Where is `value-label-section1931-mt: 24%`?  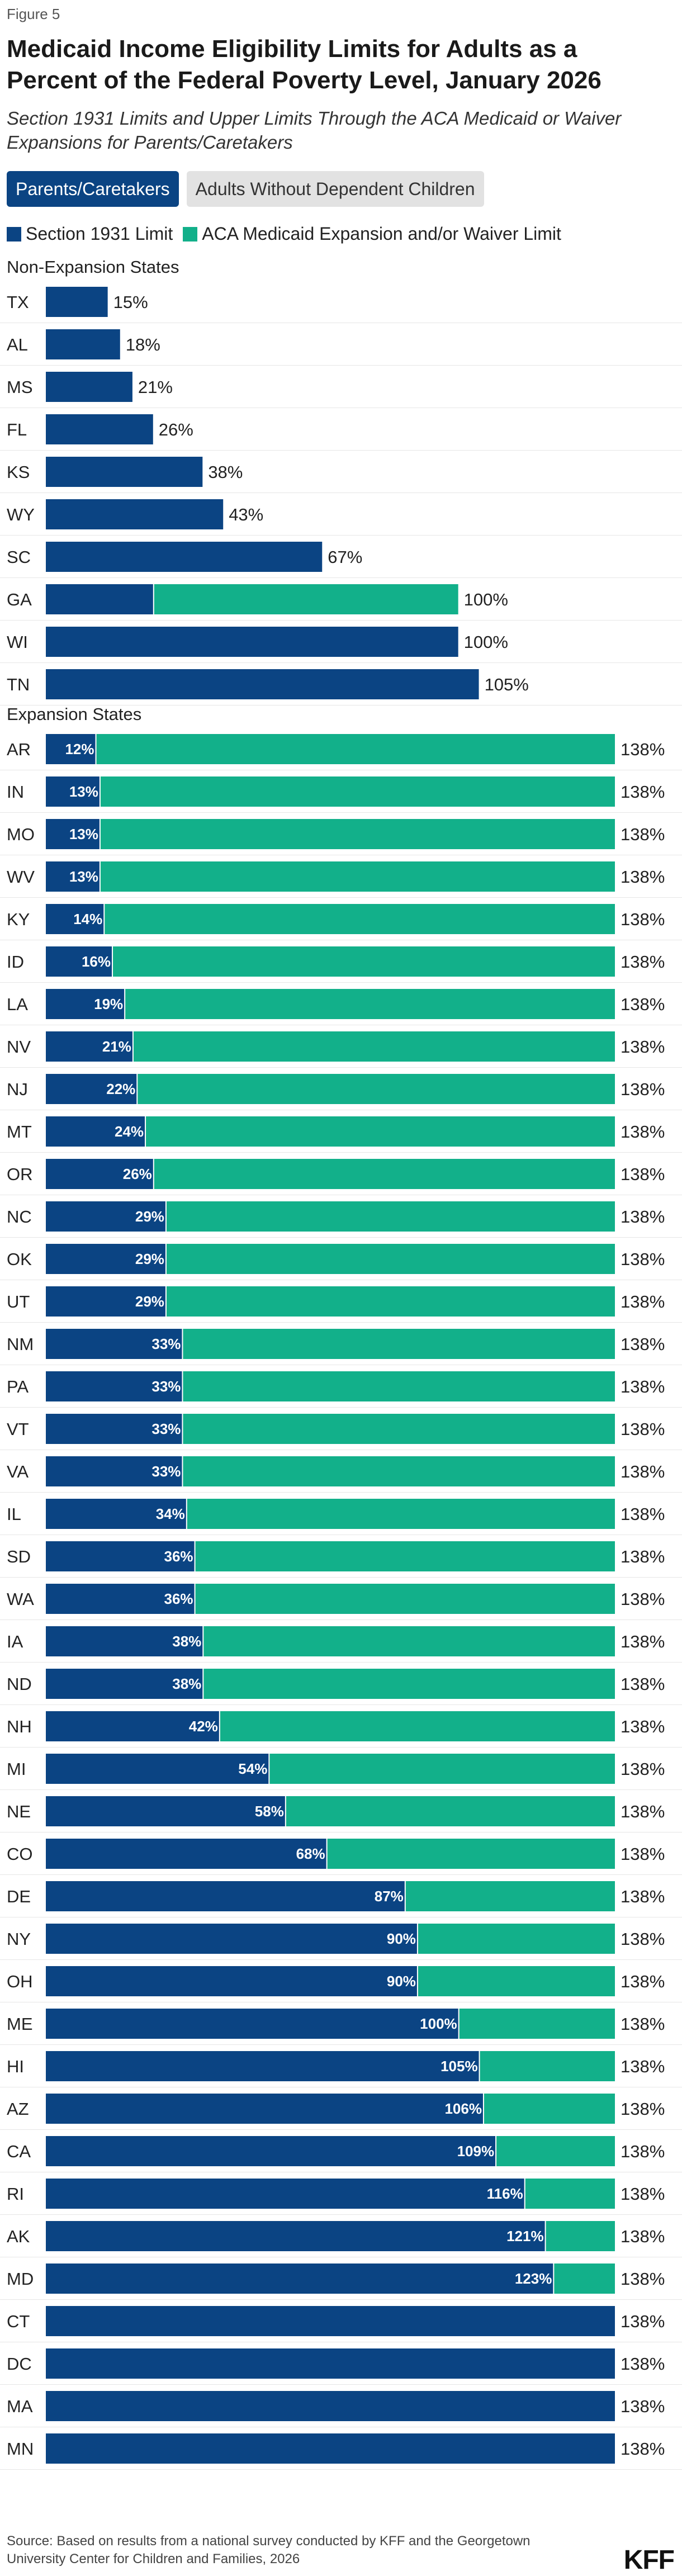 value-label-section1931-mt: 24% is located at coordinates (129, 1131).